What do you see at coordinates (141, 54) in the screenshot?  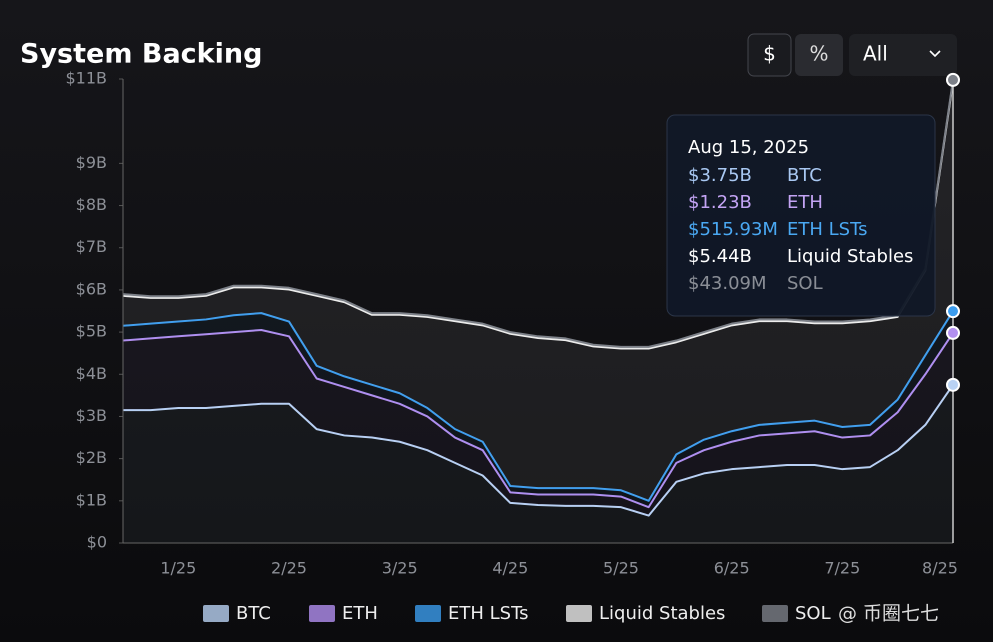 I see `chart-title: System Backing` at bounding box center [141, 54].